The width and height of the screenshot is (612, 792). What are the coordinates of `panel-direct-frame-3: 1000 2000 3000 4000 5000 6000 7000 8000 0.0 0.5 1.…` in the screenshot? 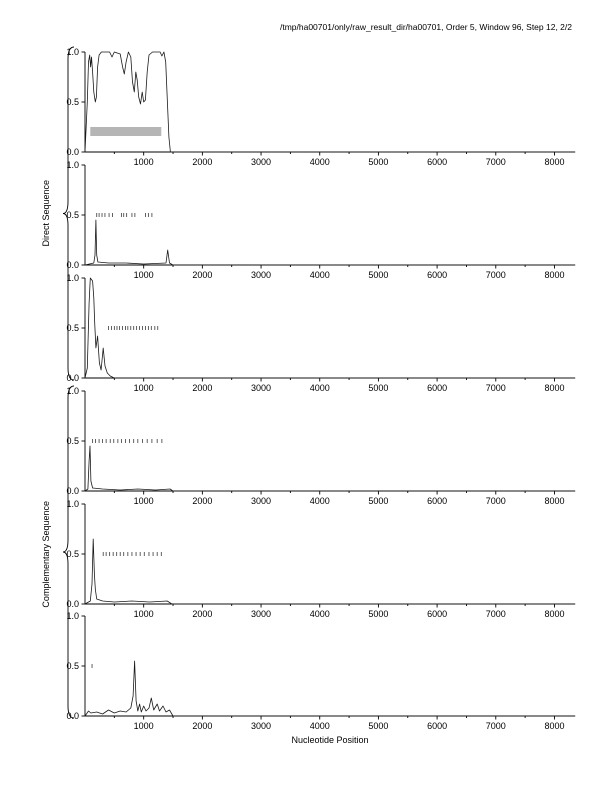 It's located at (321, 333).